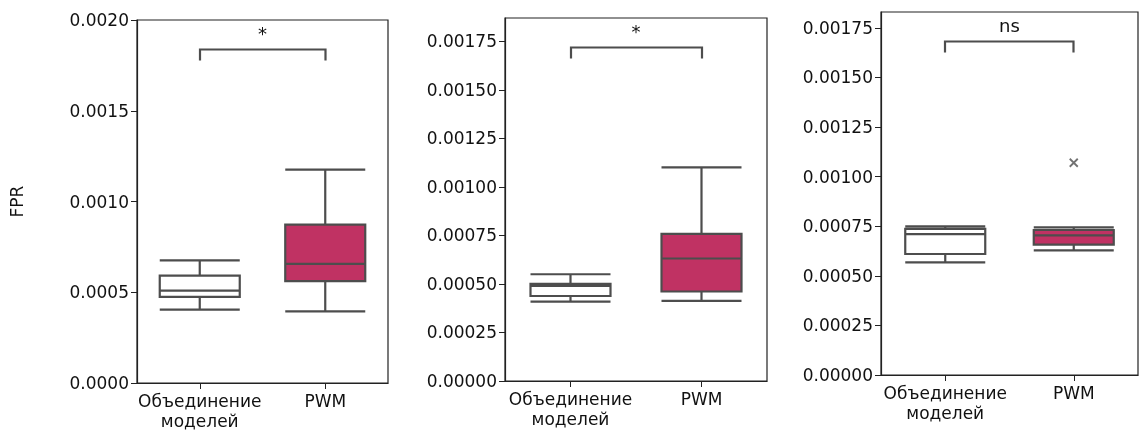  What do you see at coordinates (1009, 25) in the screenshot?
I see `annotation: ns` at bounding box center [1009, 25].